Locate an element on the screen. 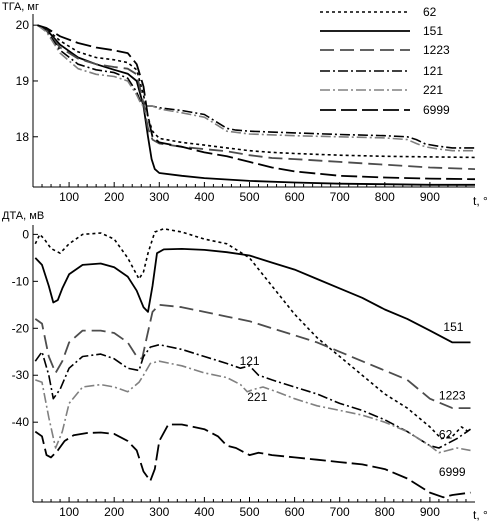 The width and height of the screenshot is (487, 523). dta-y-axis-label: ДТА, мВ is located at coordinates (23, 216).